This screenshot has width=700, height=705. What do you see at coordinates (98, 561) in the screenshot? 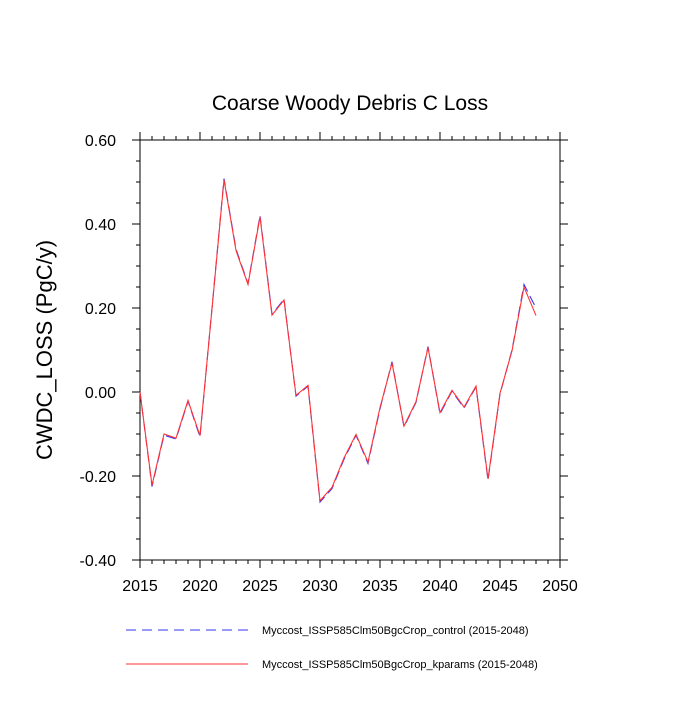
I see `y-tick-label: -0.40` at bounding box center [98, 561].